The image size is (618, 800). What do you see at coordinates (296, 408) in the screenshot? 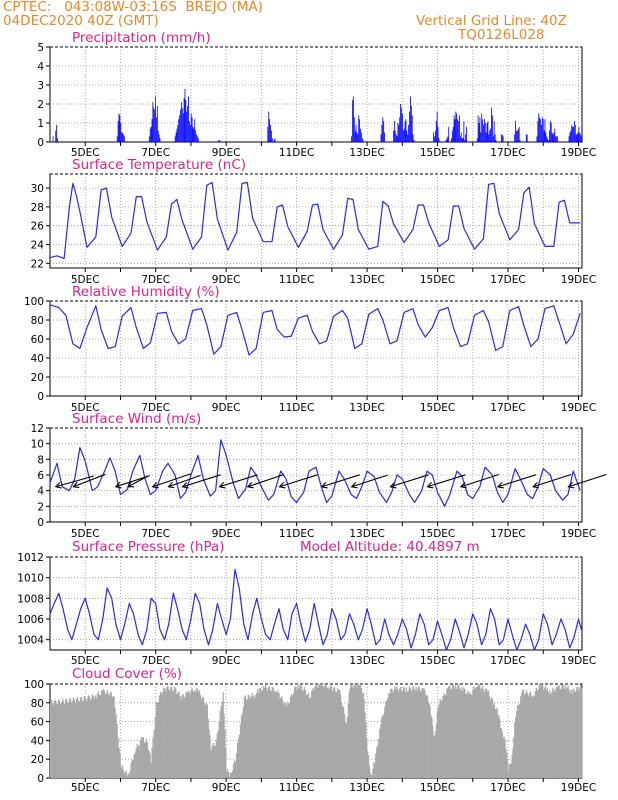
I see `x-tick-label: 11DEC` at bounding box center [296, 408].